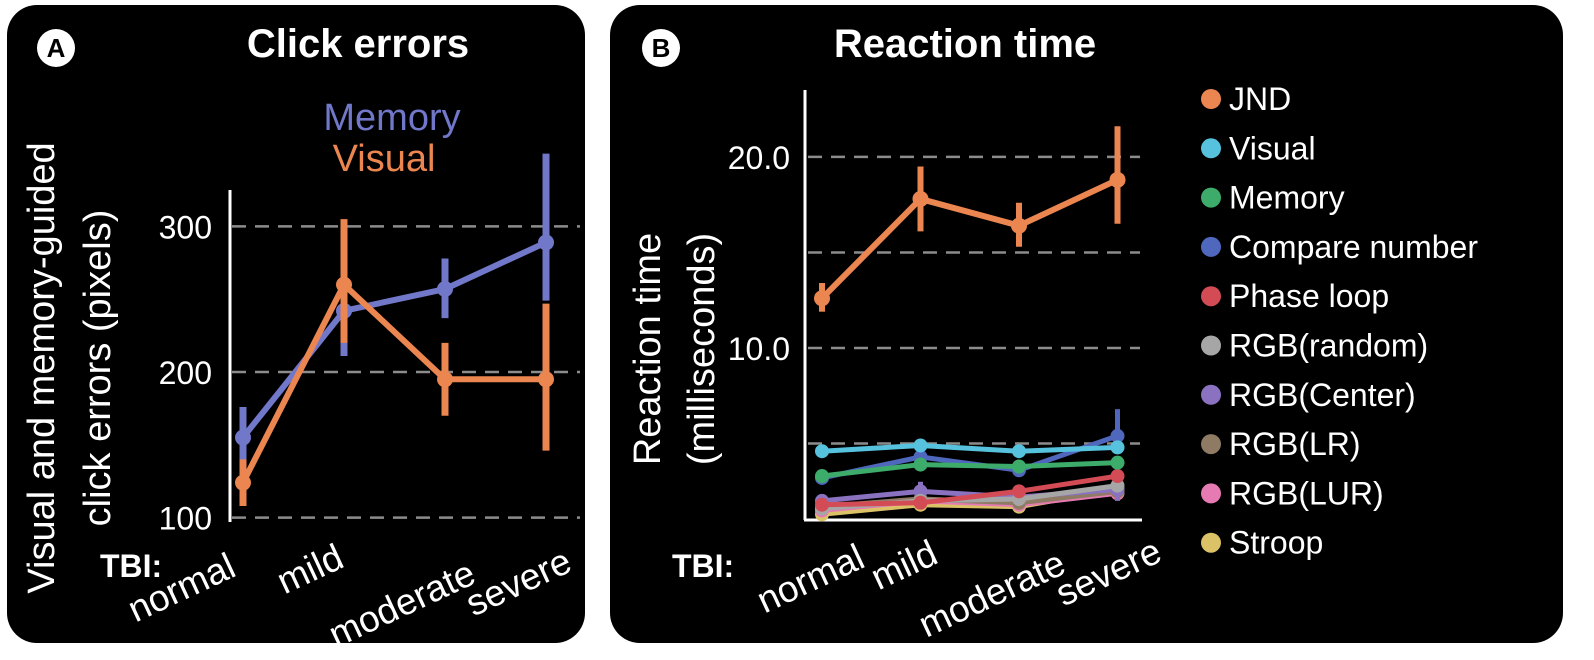 This screenshot has width=1594, height=660. What do you see at coordinates (1117, 476) in the screenshot?
I see `point-phase-loop-severe` at bounding box center [1117, 476].